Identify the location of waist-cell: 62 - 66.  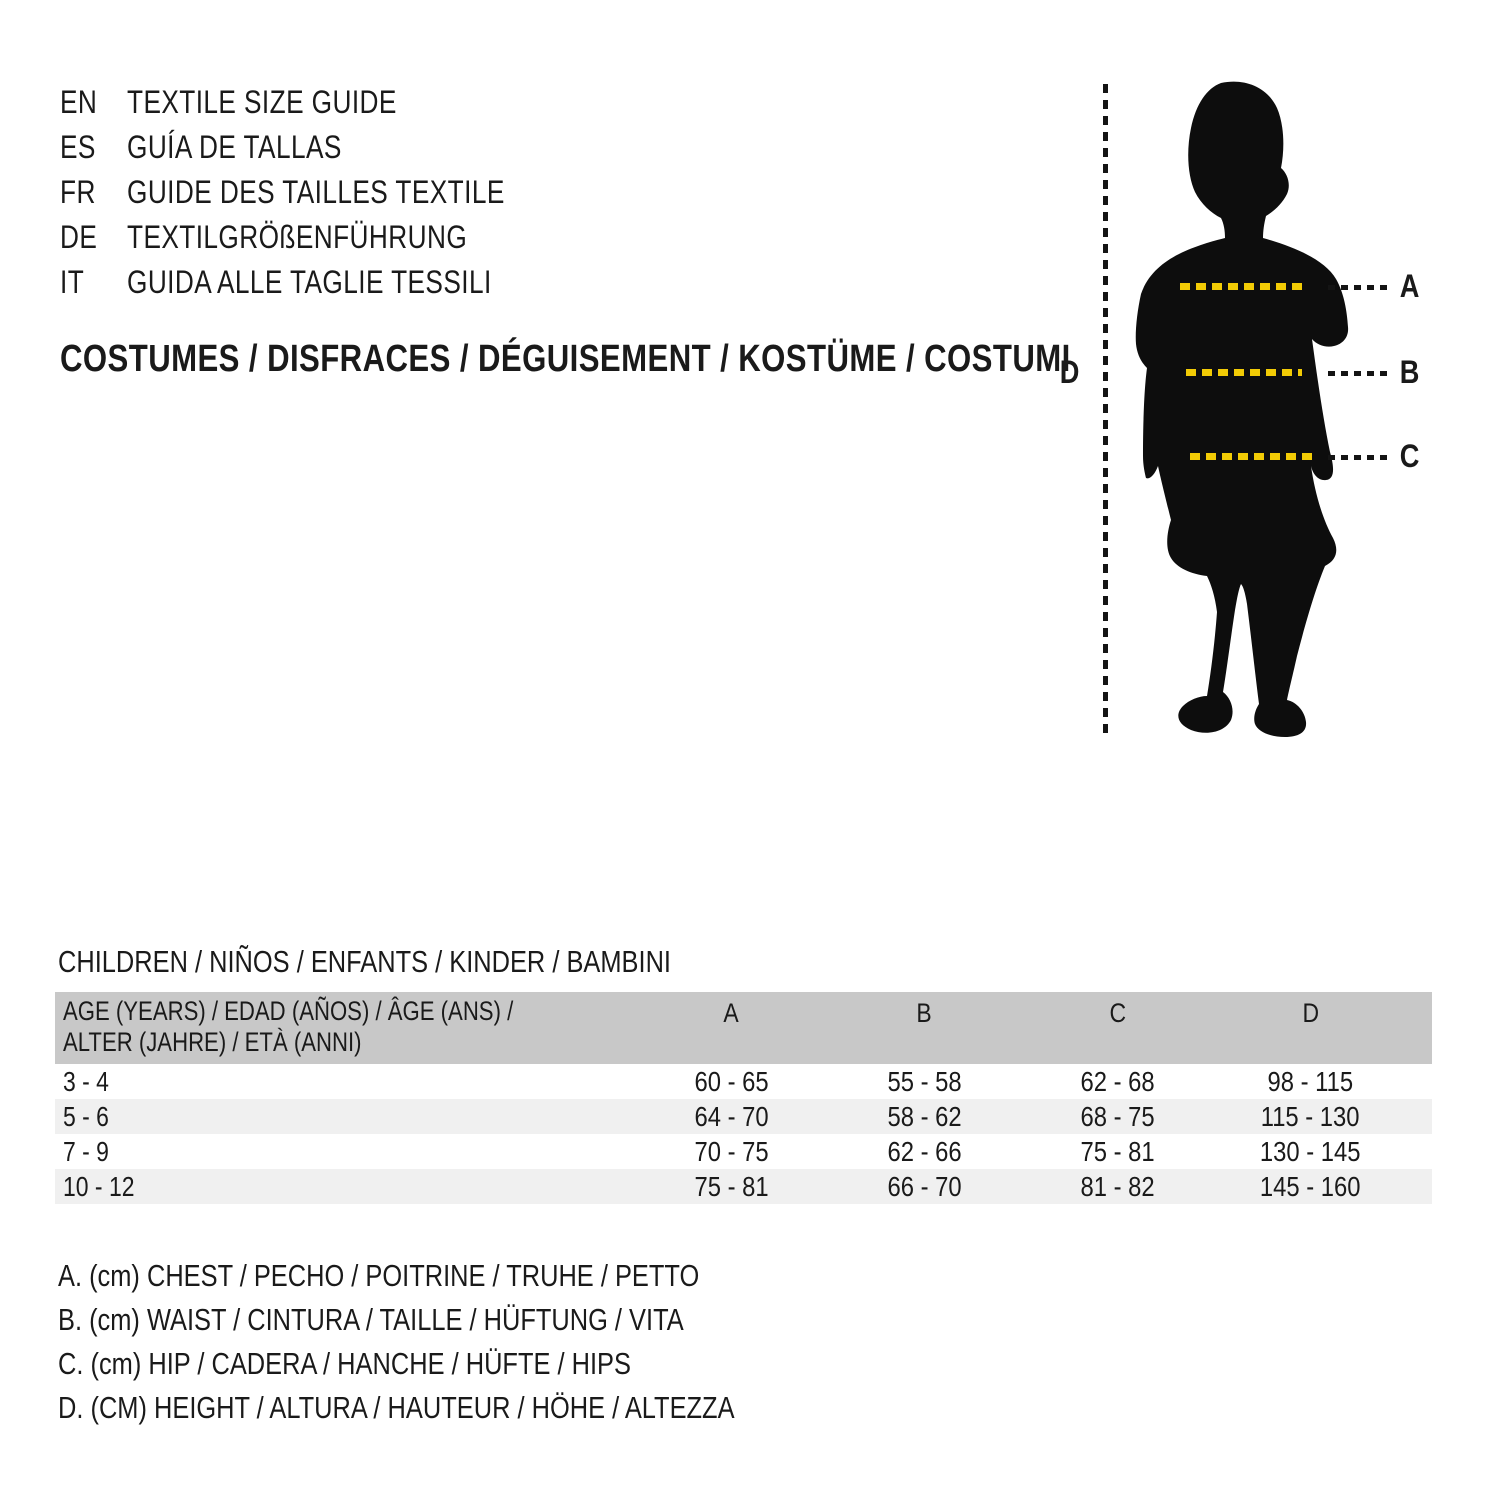
(924, 1152).